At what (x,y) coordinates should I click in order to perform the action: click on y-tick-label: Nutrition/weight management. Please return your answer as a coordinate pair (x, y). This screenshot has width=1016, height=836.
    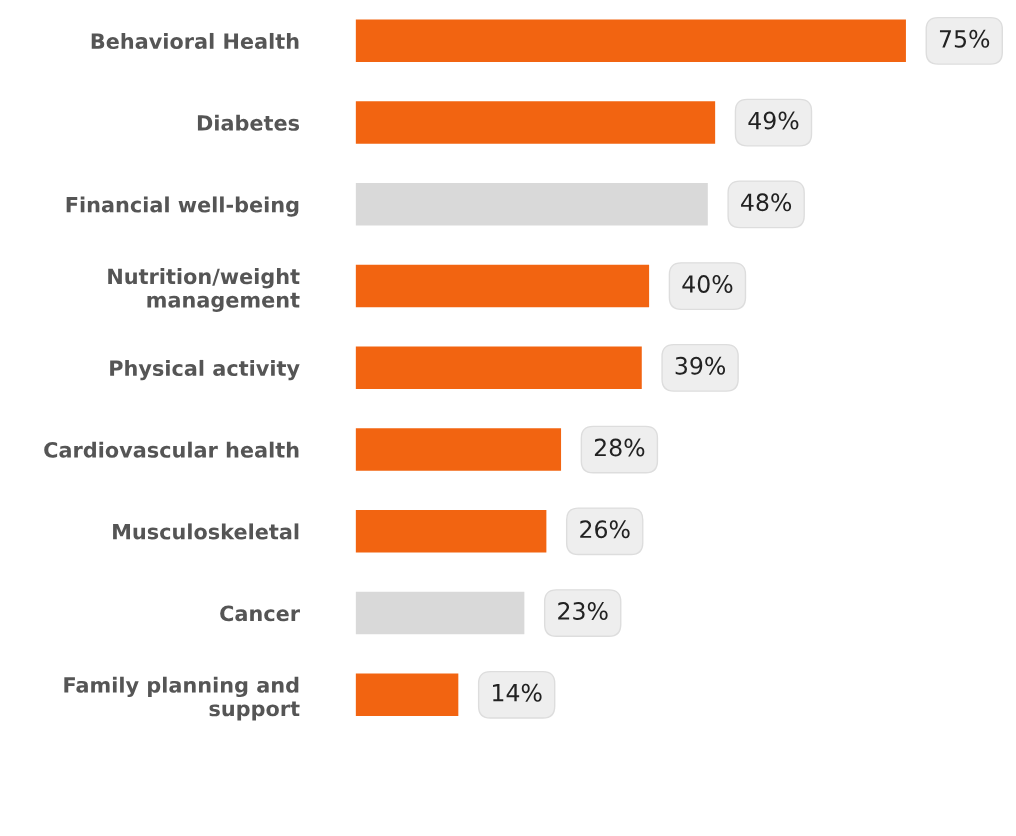
    Looking at the image, I should click on (204, 290).